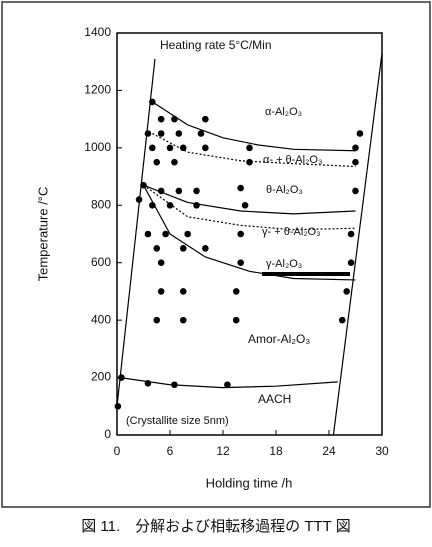  What do you see at coordinates (382, 451) in the screenshot?
I see `x-tick-label: 30` at bounding box center [382, 451].